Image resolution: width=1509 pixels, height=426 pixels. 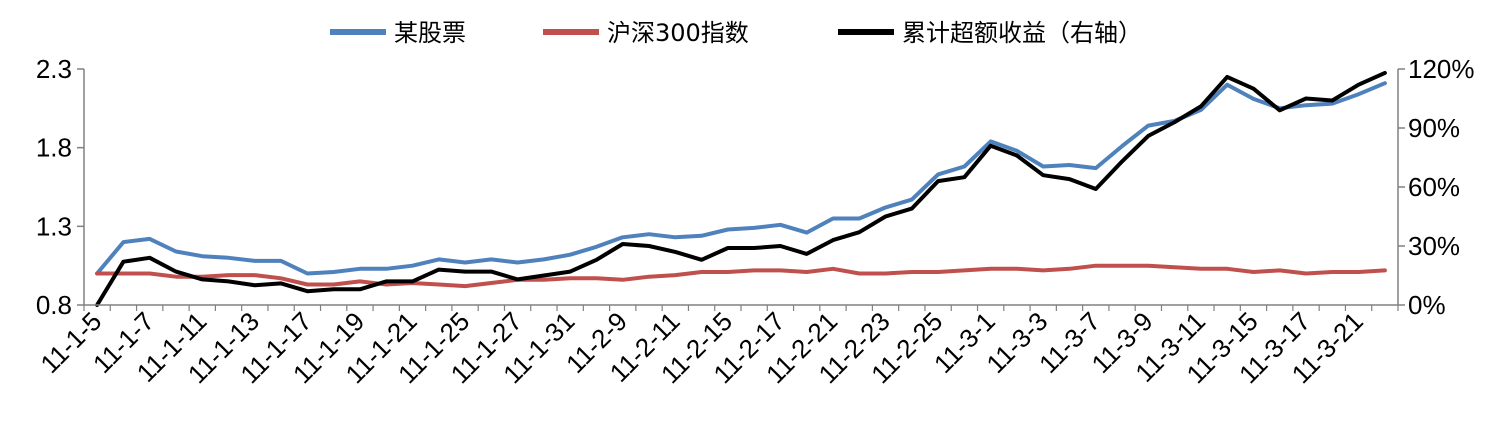 What do you see at coordinates (1434, 246) in the screenshot?
I see `right-tick-label: 30%` at bounding box center [1434, 246].